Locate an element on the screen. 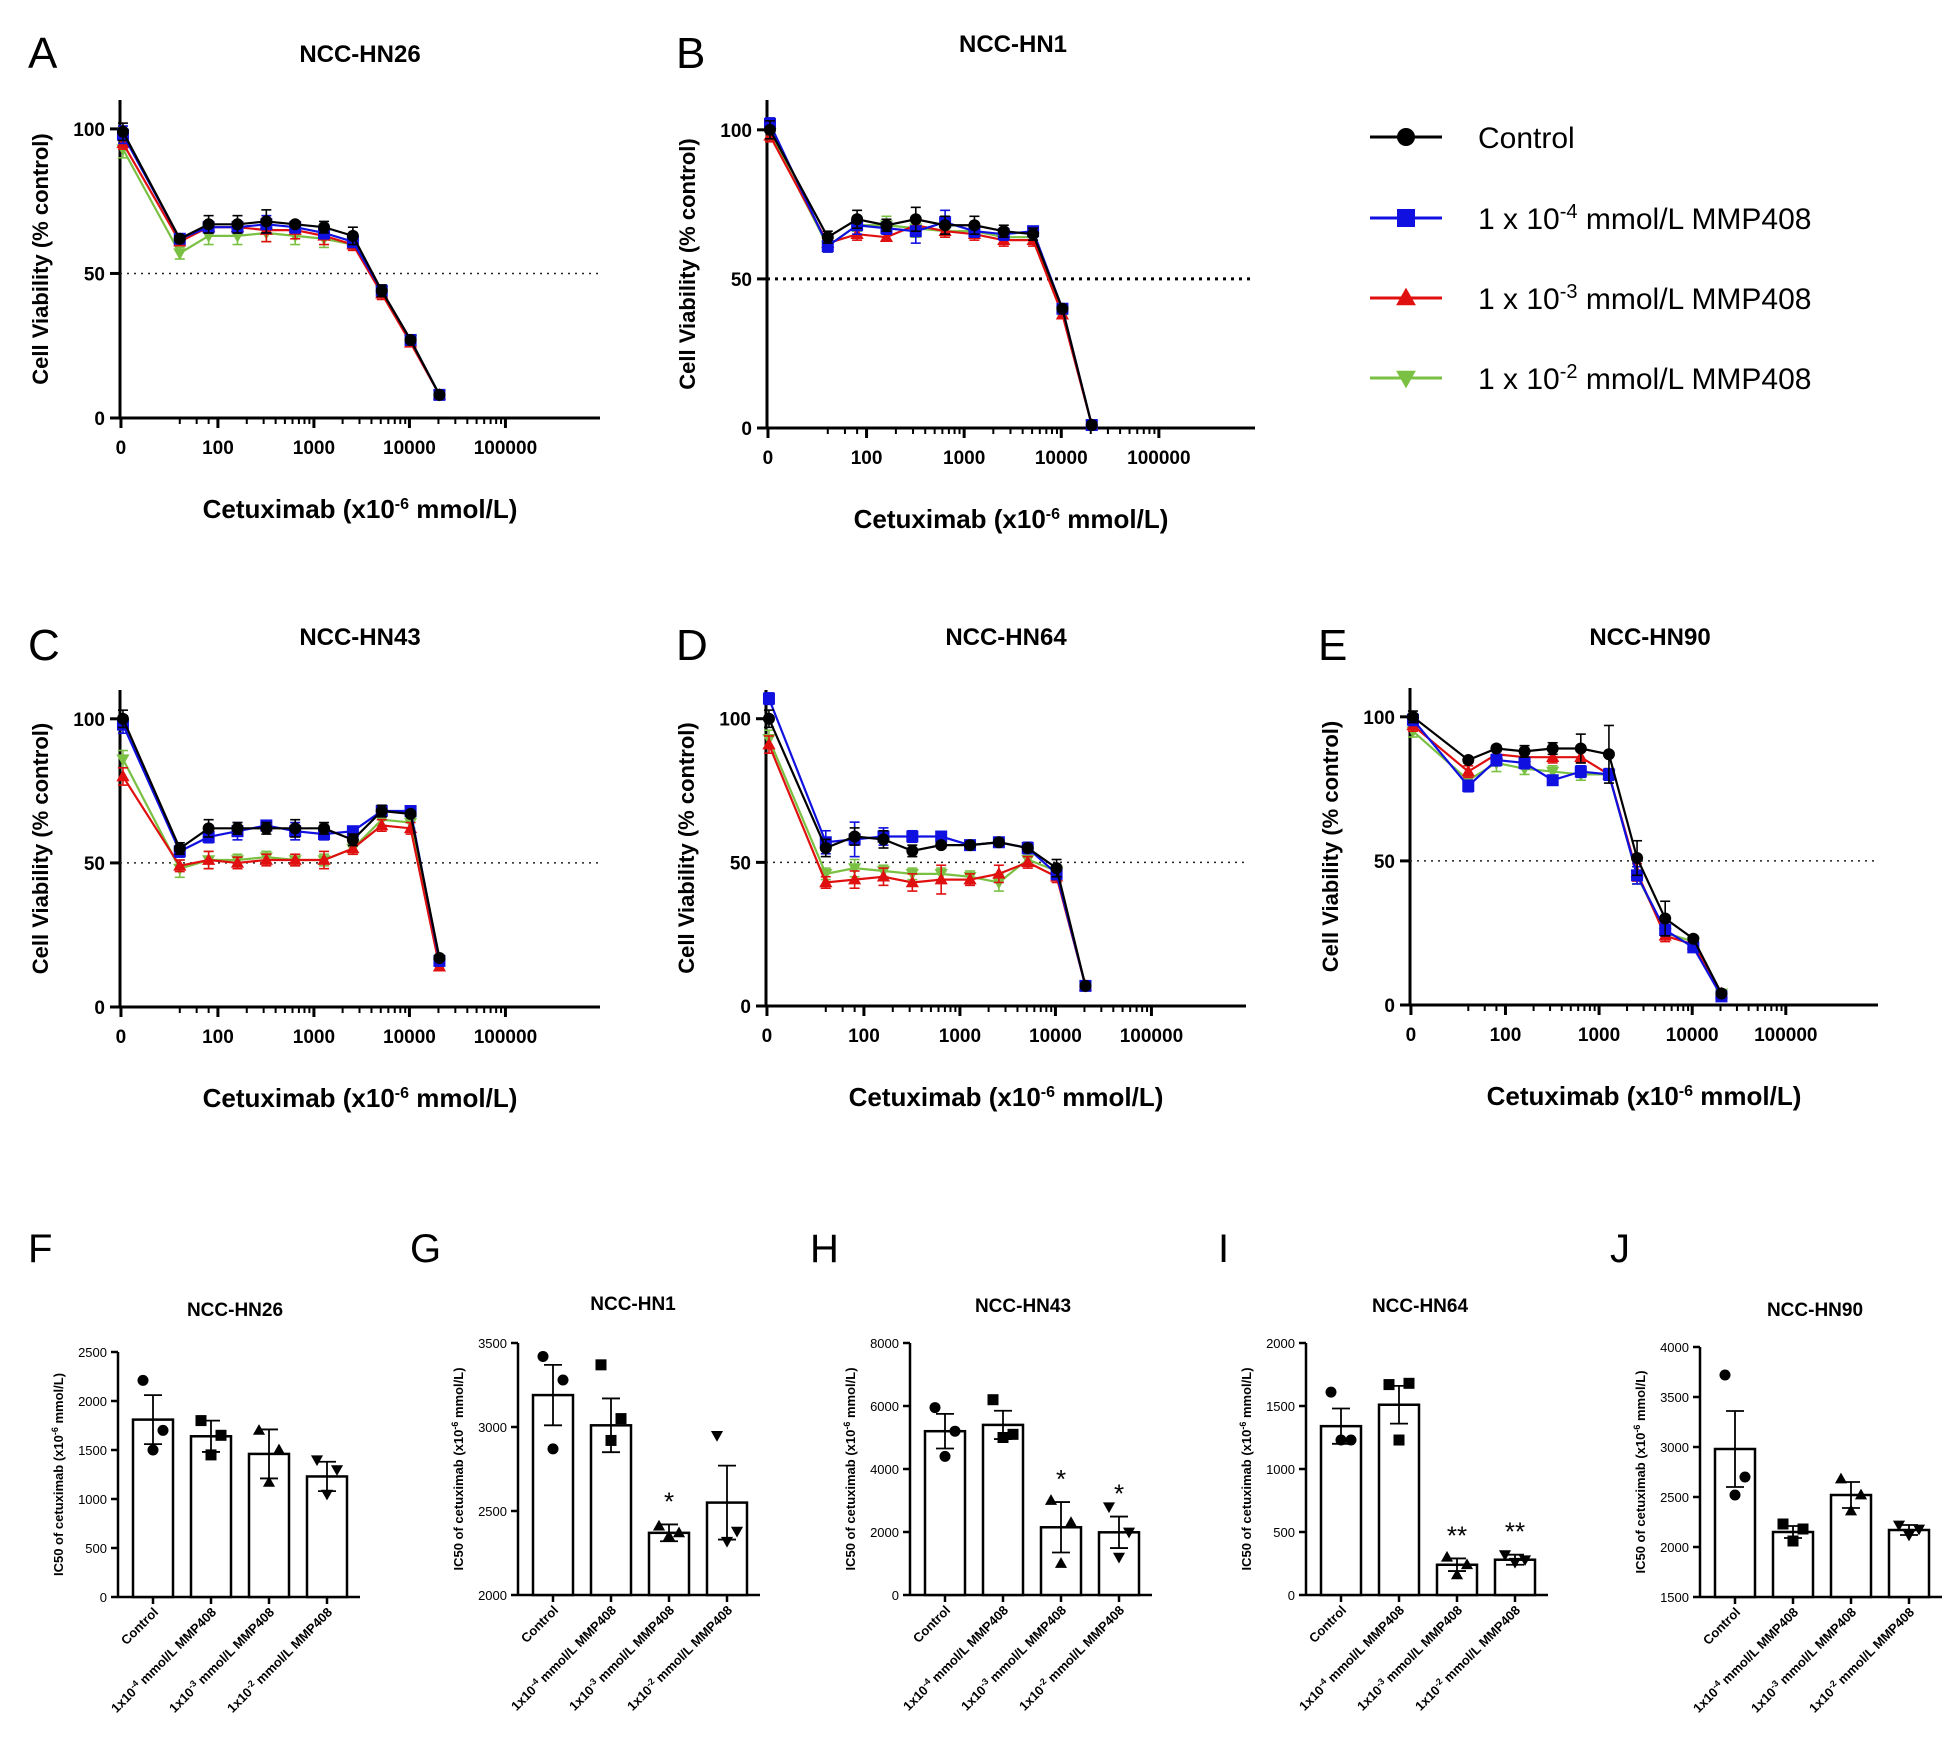 This screenshot has height=1754, width=1950. text-part: IC50 of cetuximab (x10 is located at coordinates (458, 1500).